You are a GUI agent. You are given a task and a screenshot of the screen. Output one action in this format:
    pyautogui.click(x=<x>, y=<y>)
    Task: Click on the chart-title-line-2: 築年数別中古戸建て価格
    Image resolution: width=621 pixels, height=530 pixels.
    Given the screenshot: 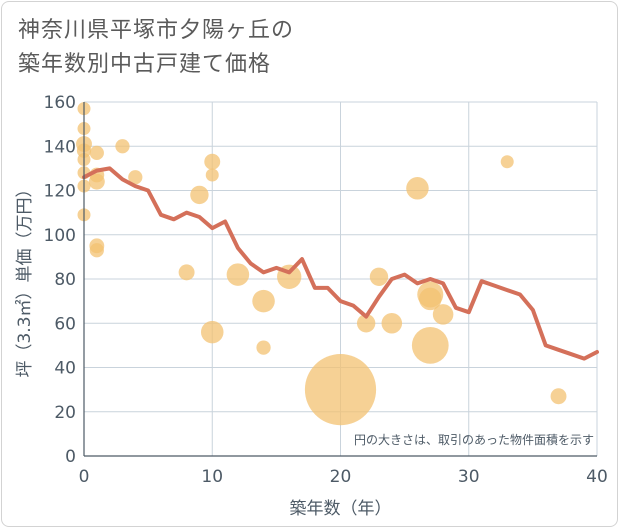 What is the action you would take?
    pyautogui.click(x=145, y=64)
    